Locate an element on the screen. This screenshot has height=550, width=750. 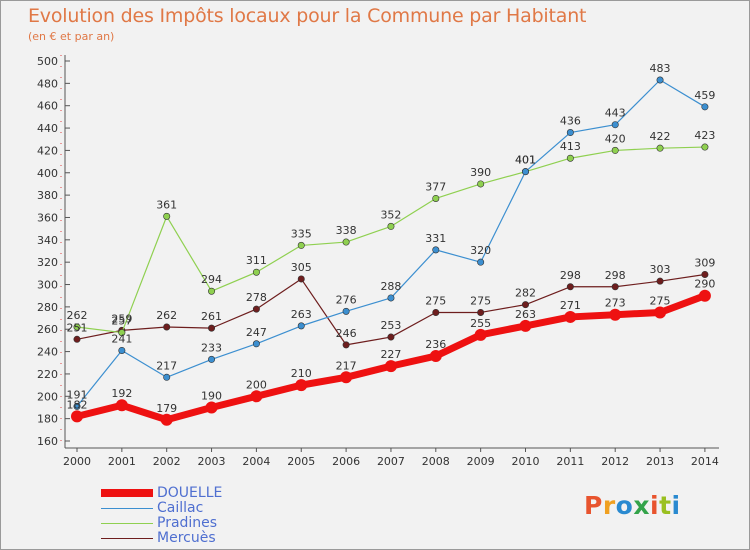
data-label-douelle: 179 is located at coordinates (166, 408).